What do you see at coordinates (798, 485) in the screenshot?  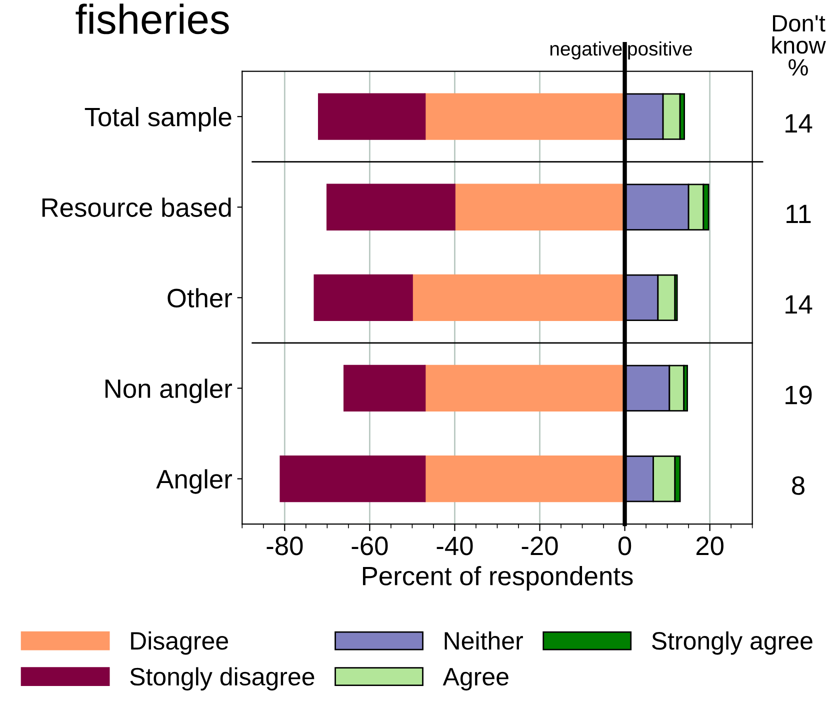 I see `text: 8` at bounding box center [798, 485].